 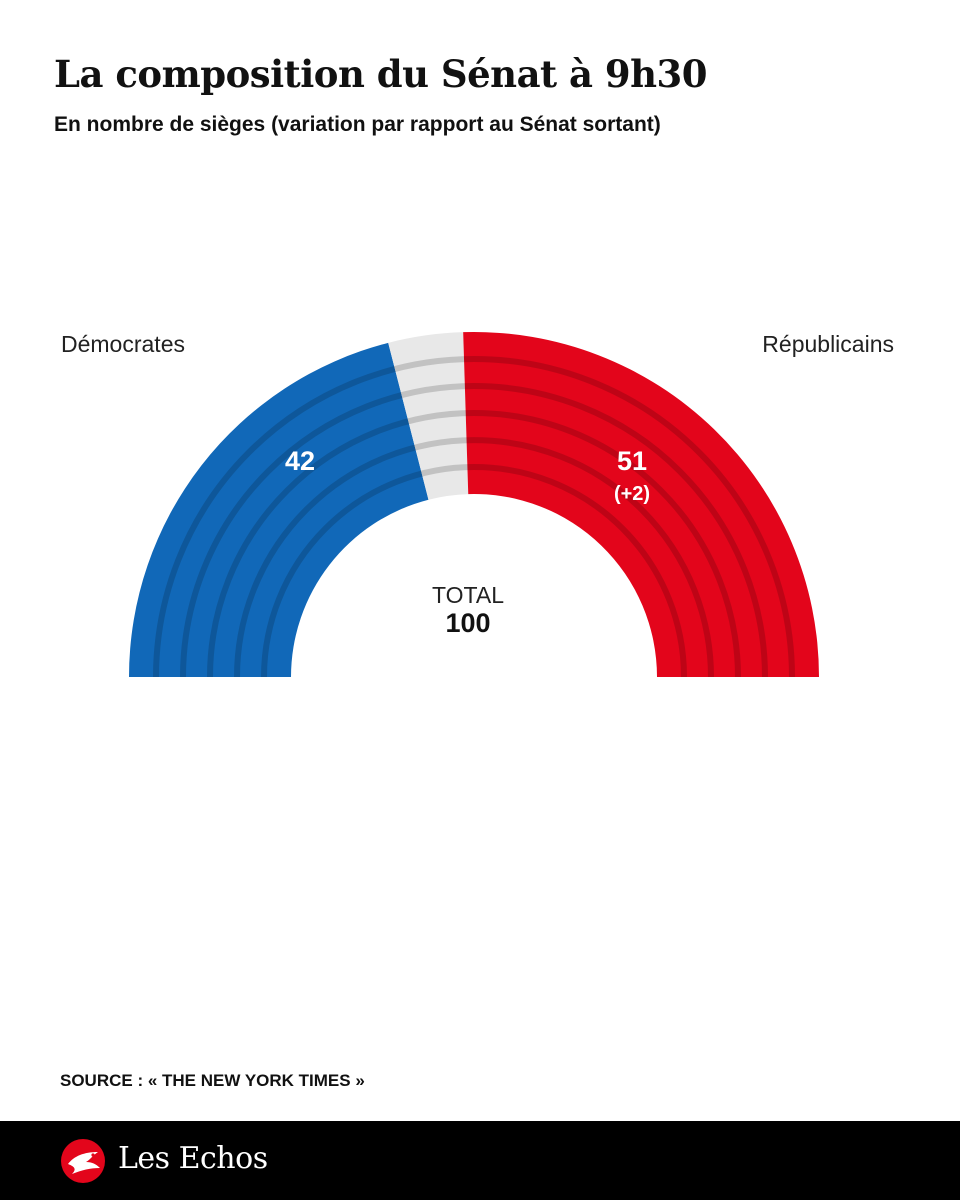 What do you see at coordinates (381, 74) in the screenshot?
I see `chart-title: La composition du Sénat à 9h30` at bounding box center [381, 74].